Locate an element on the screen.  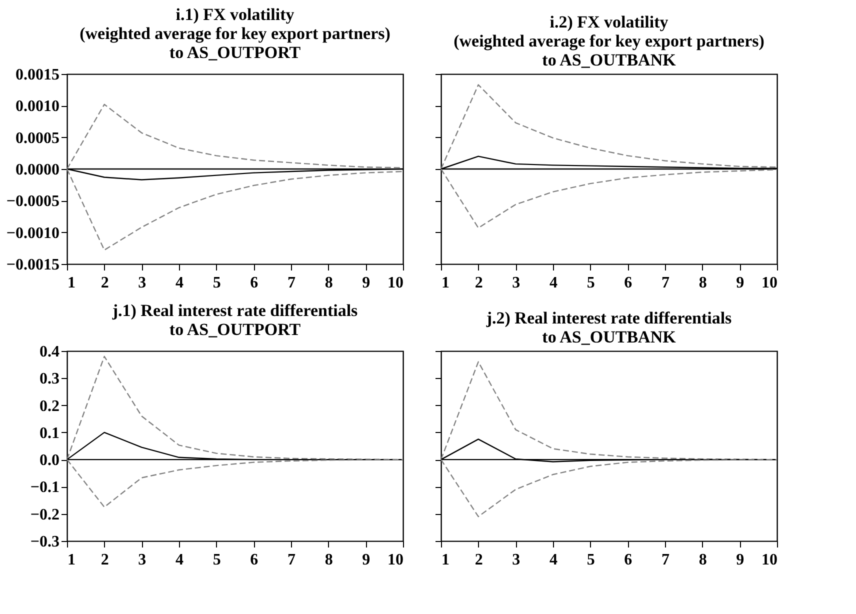
y-tick-label: 0.0010 is located at coordinates (38, 107).